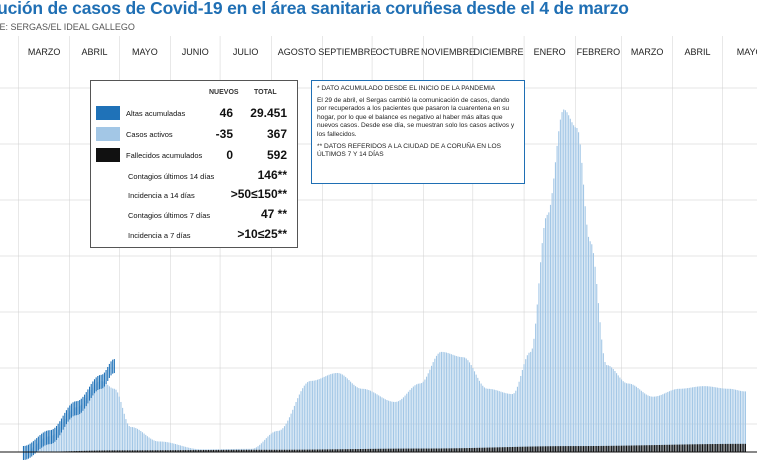  I want to click on month-label: JULIO, so click(246, 52).